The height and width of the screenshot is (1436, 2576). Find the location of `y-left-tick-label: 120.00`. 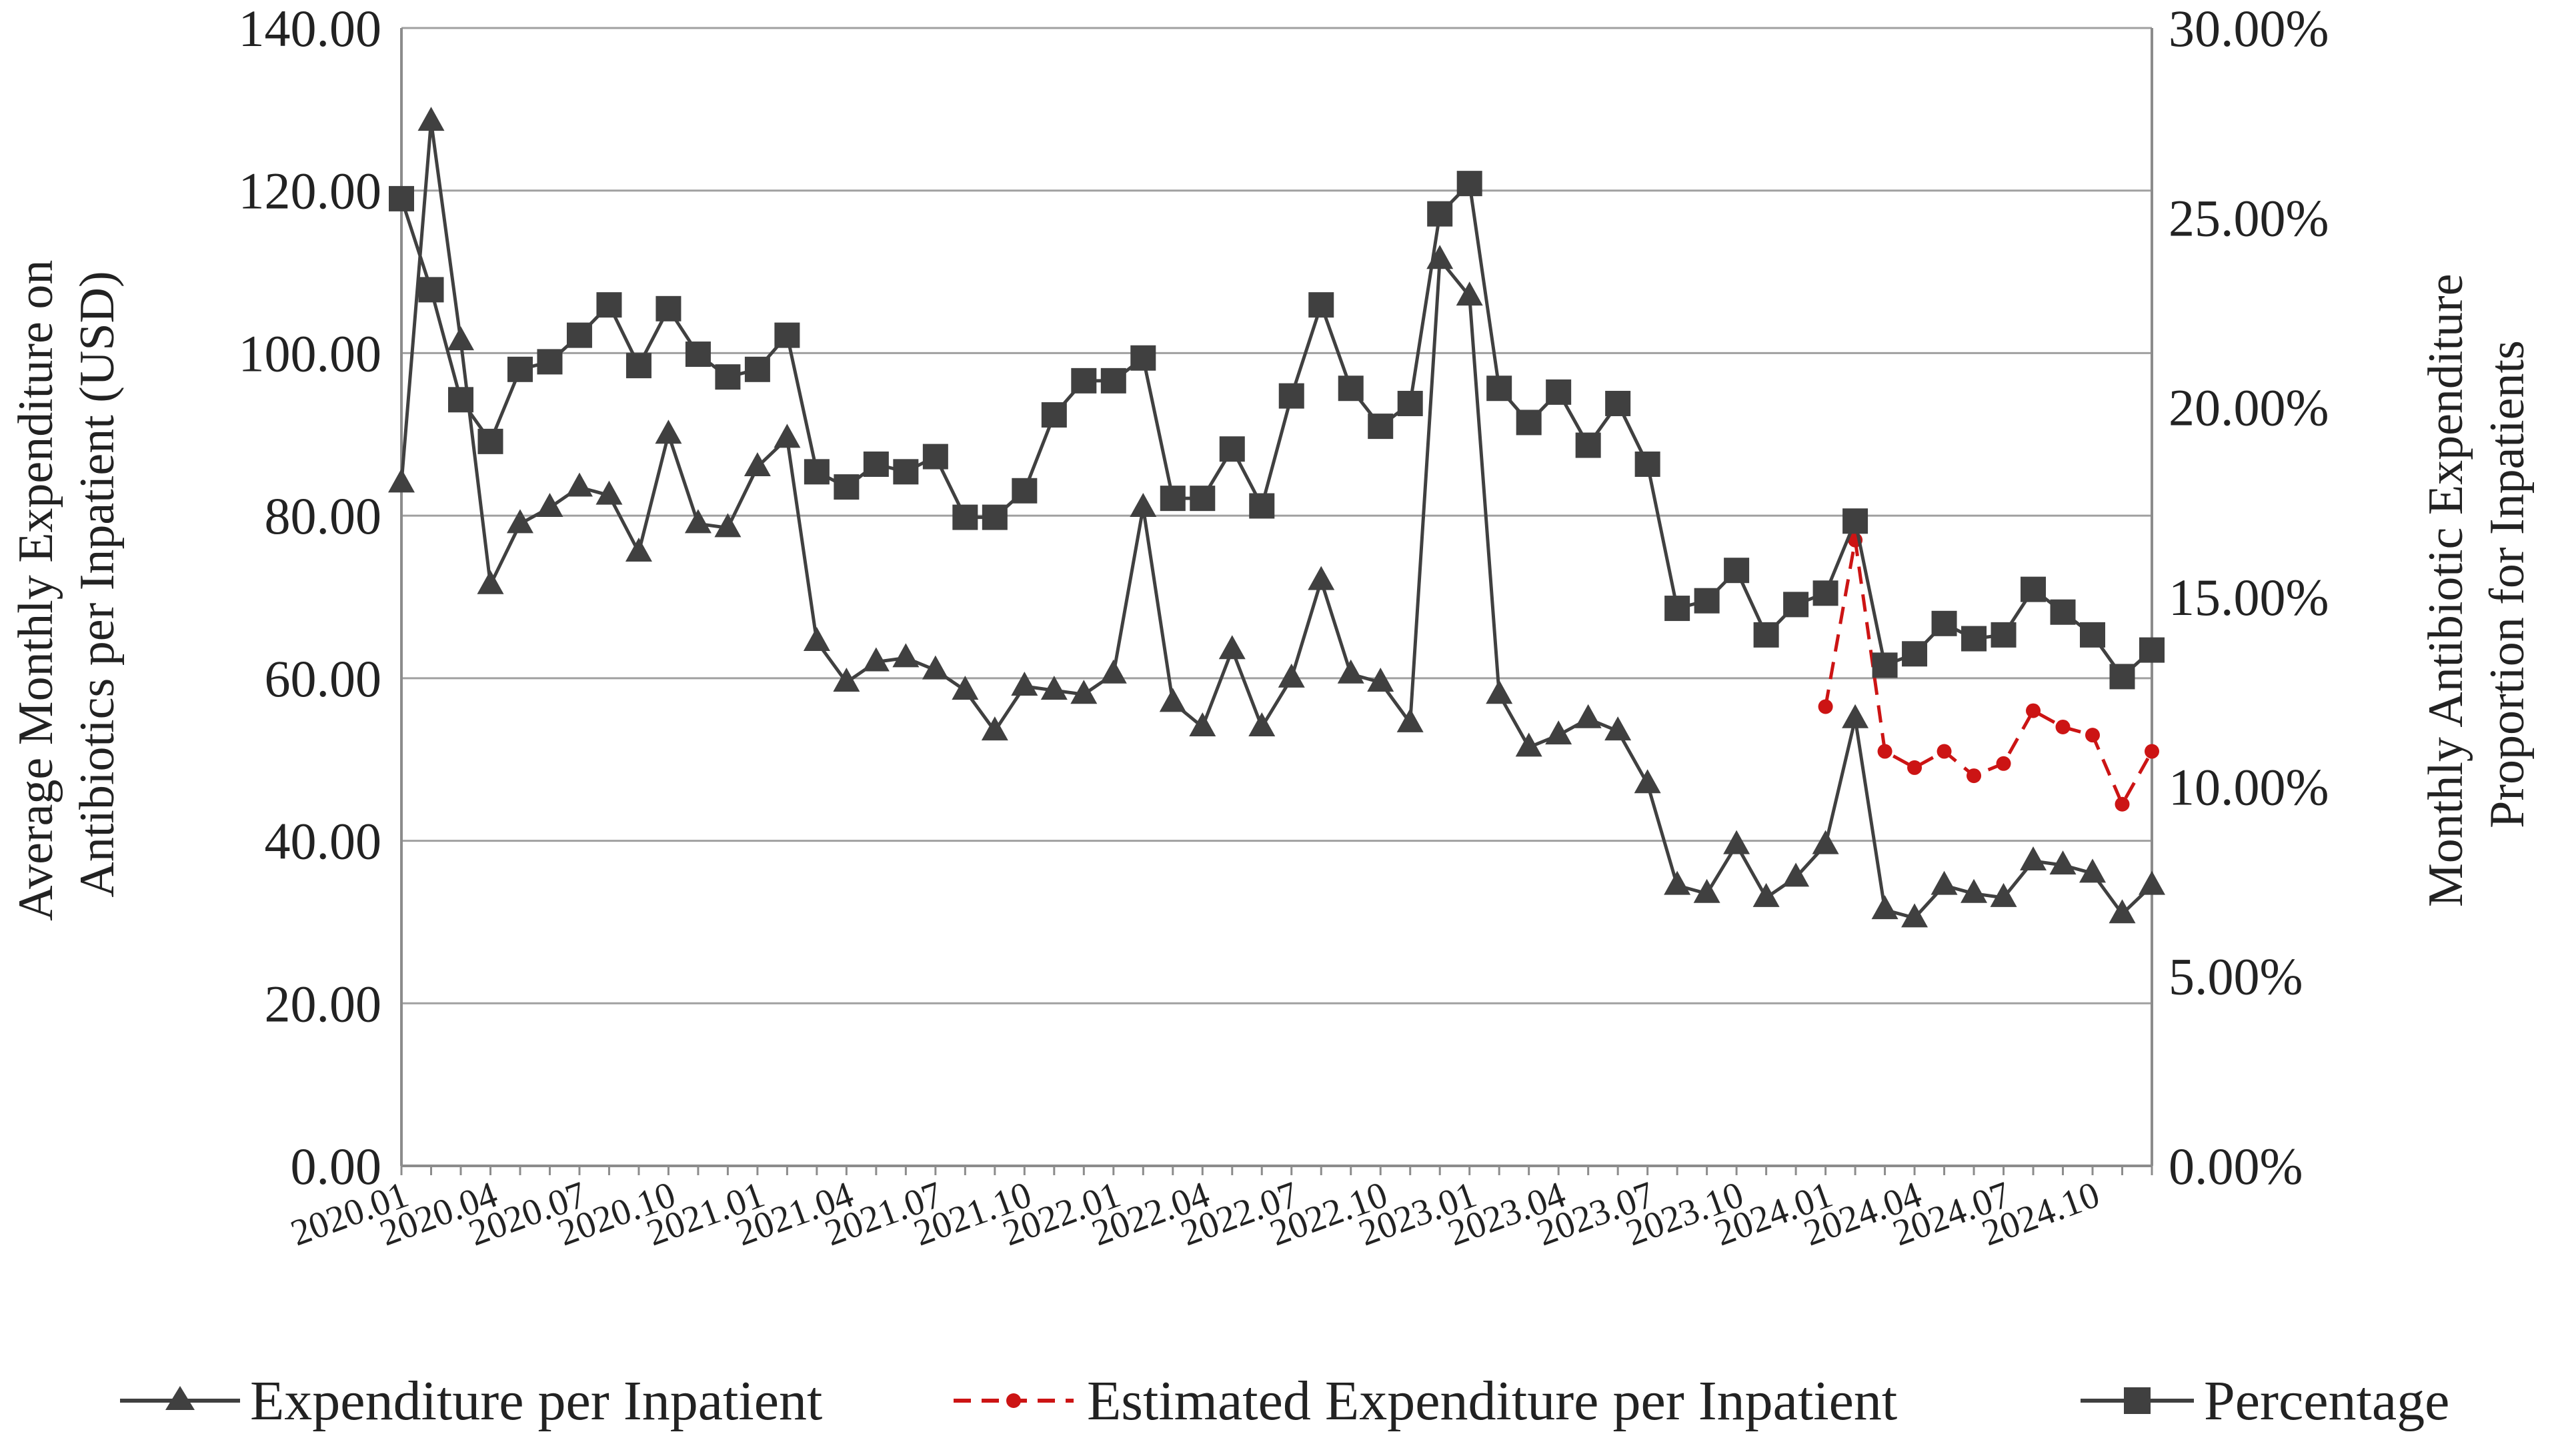

y-left-tick-label: 120.00 is located at coordinates (310, 191).